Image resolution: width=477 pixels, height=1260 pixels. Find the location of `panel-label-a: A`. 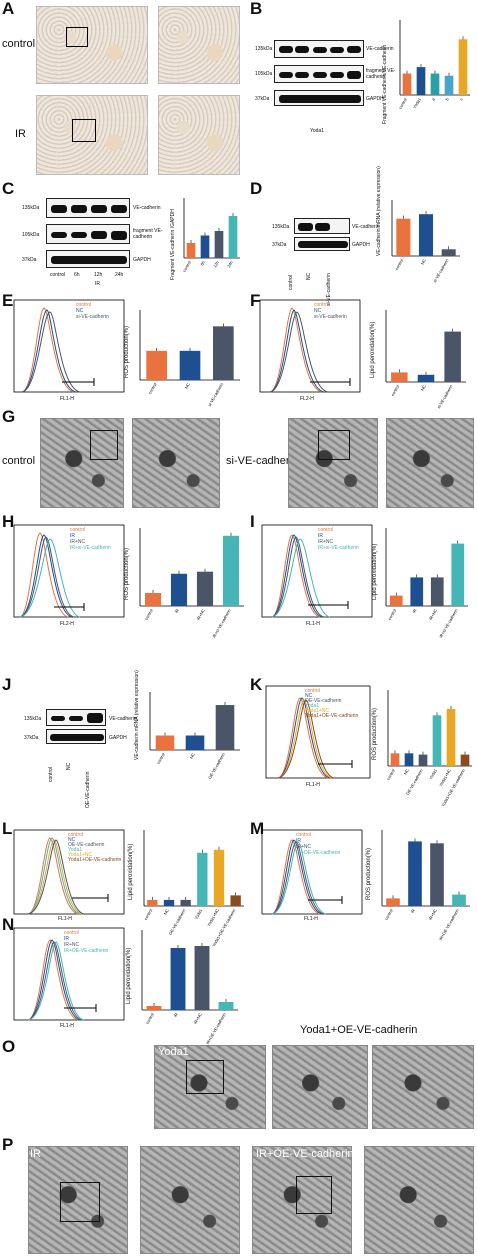

panel-label-a: A is located at coordinates (8, 9).